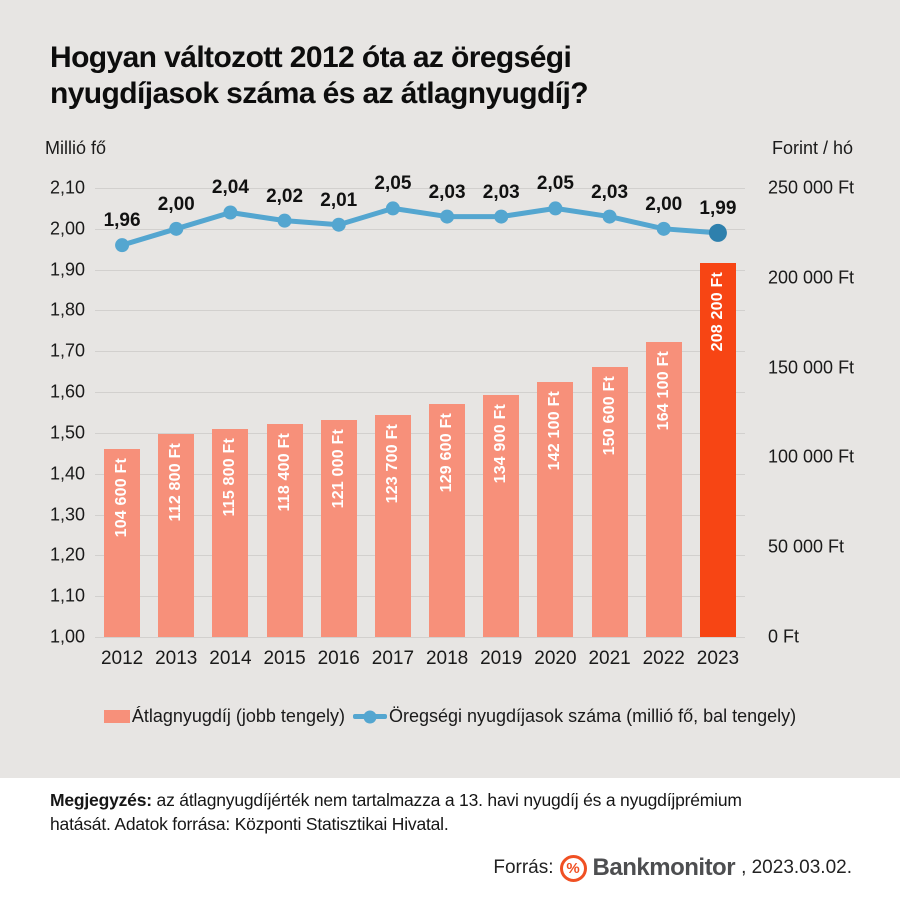 The image size is (900, 900). Describe the element at coordinates (176, 658) in the screenshot. I see `x-tick-label-2013: 2013` at that location.